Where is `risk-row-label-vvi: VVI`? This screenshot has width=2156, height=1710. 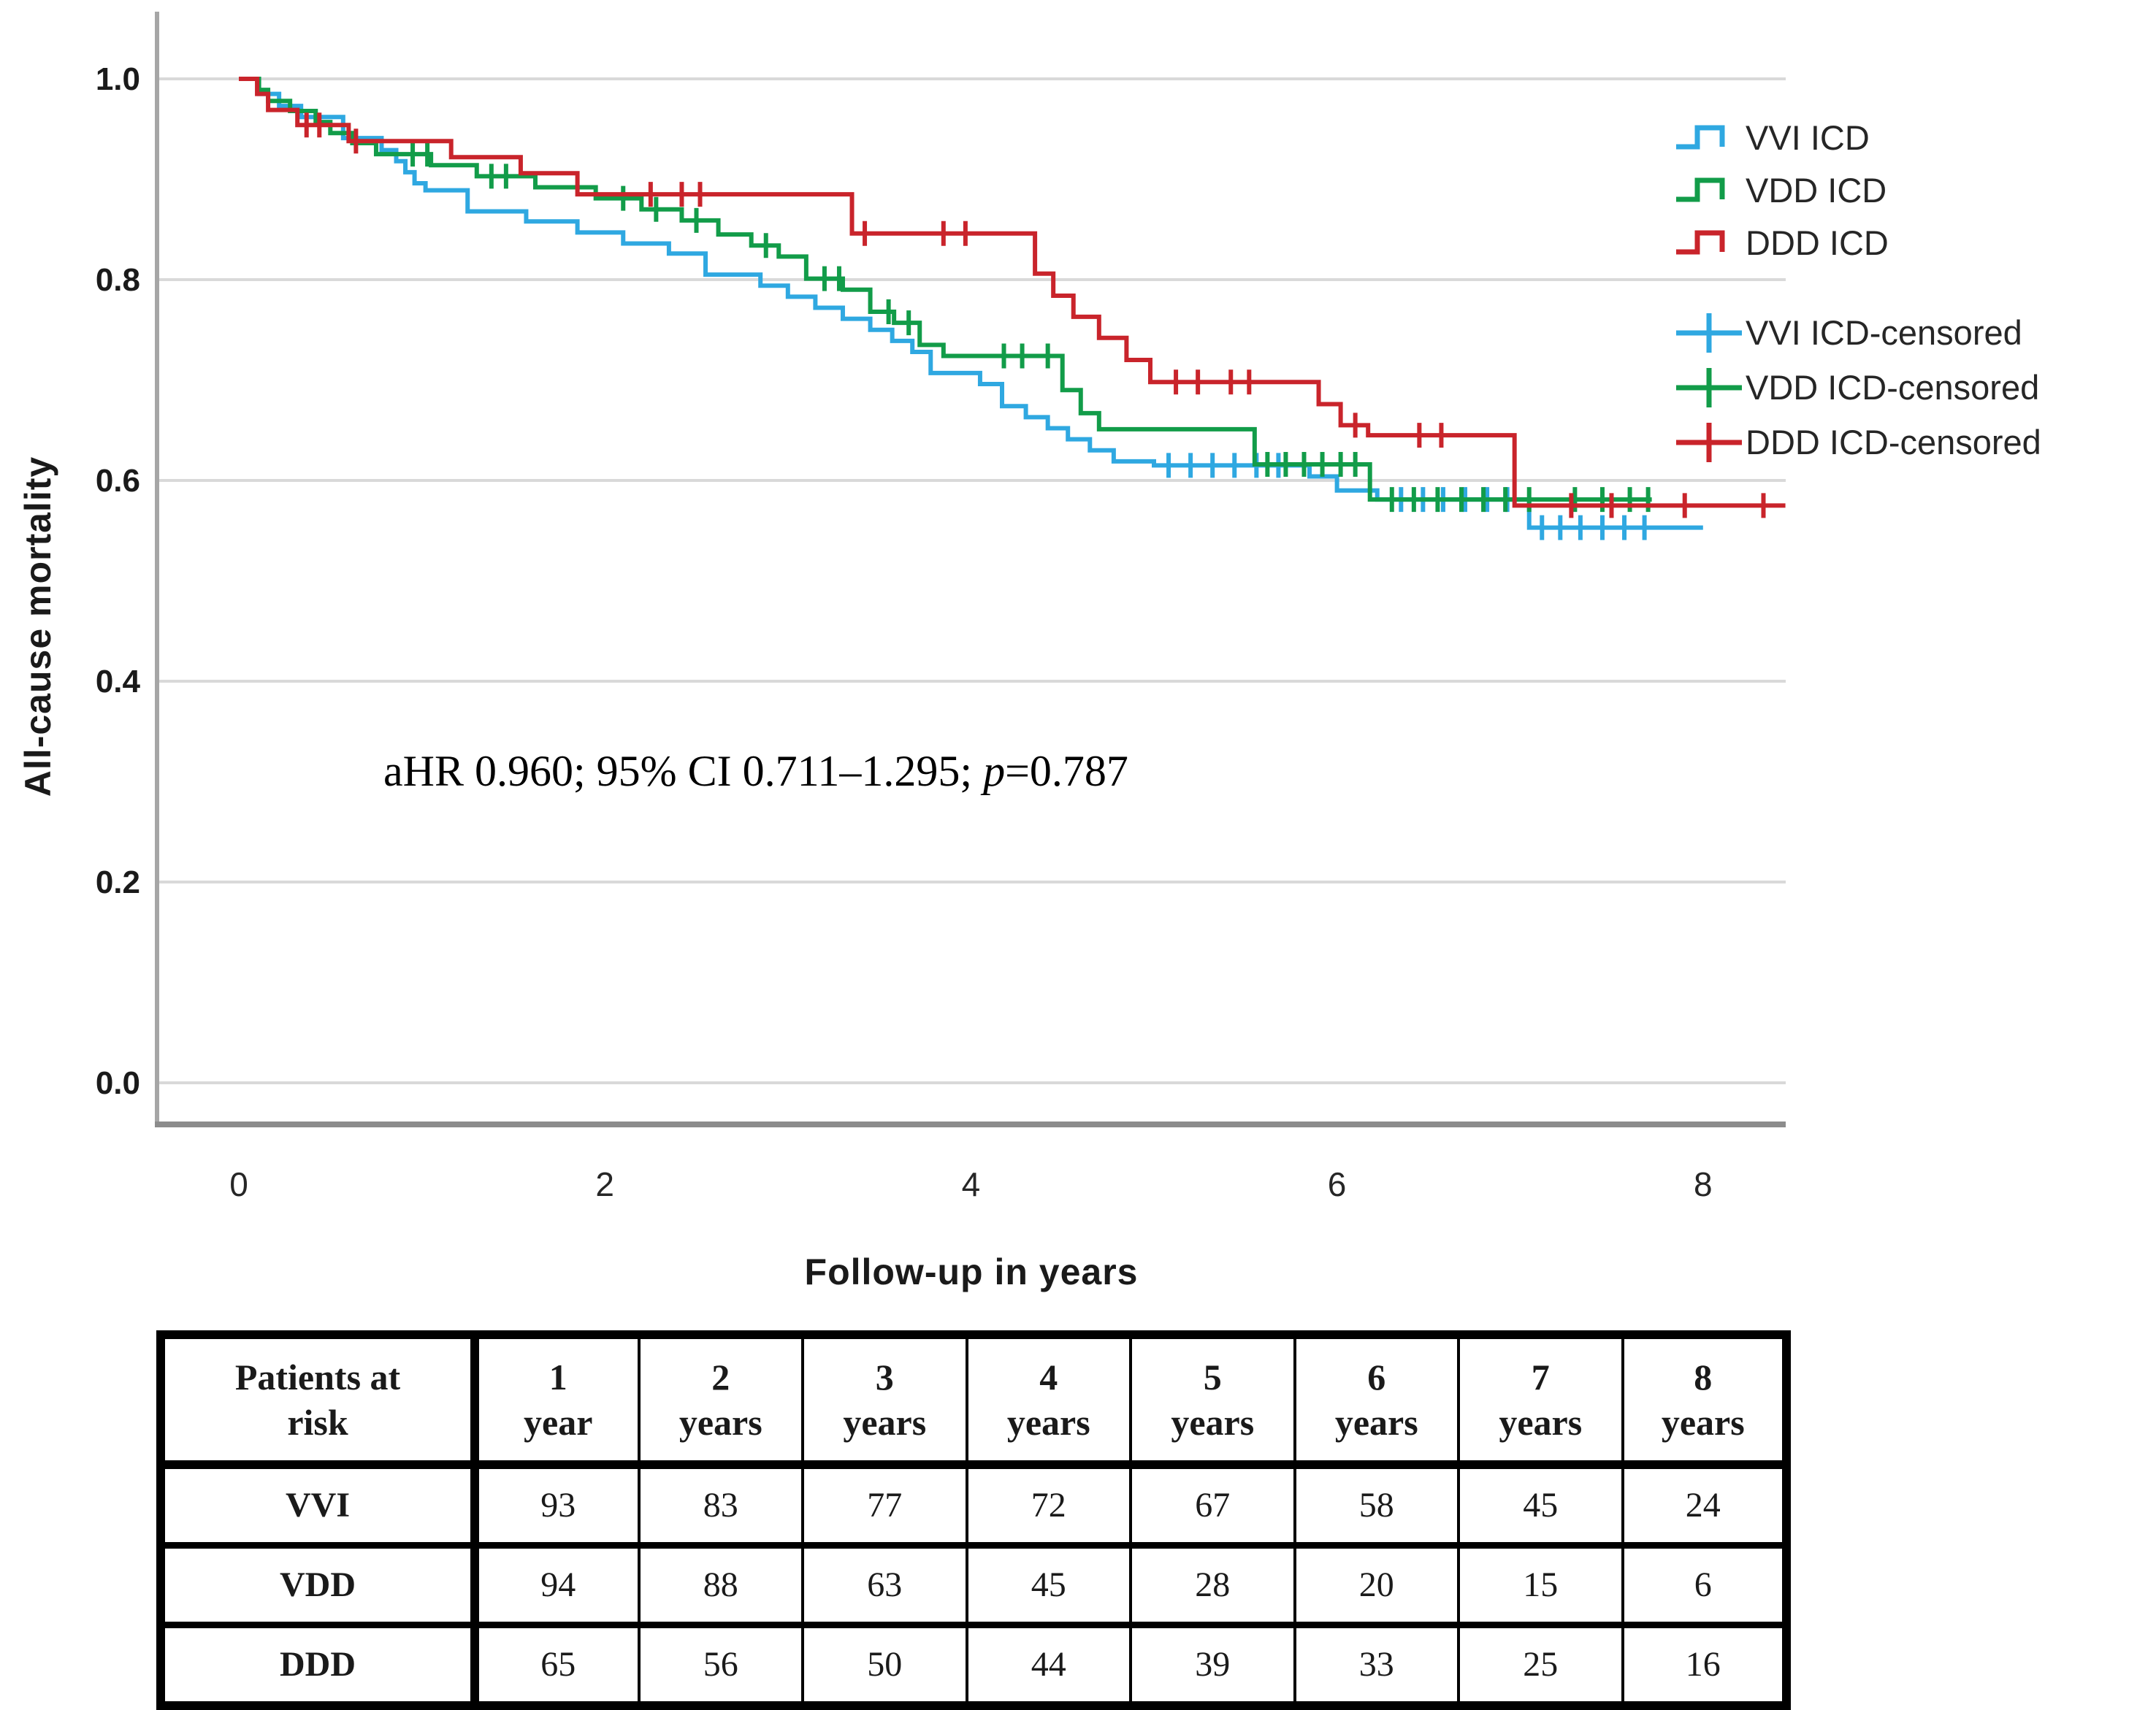 risk-row-label-vvi: VVI is located at coordinates (319, 1504).